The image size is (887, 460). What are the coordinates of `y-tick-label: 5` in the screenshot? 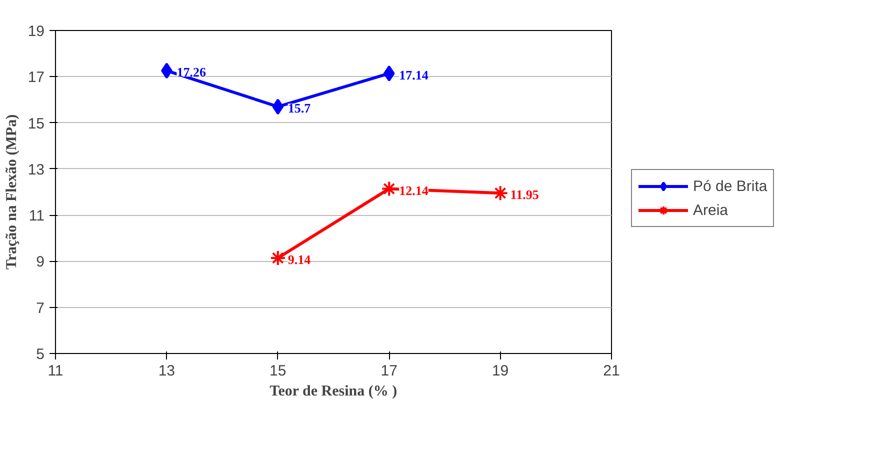 It's located at (40, 354).